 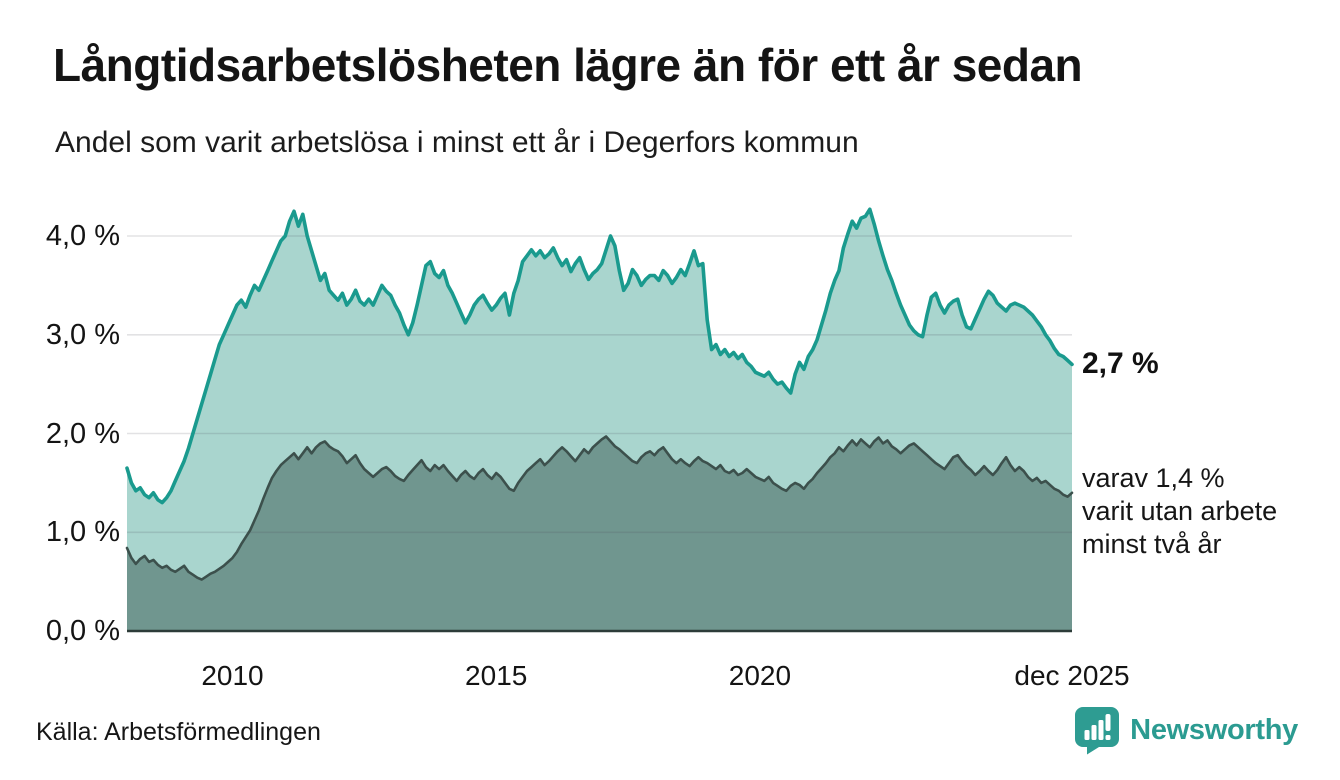 What do you see at coordinates (82, 631) in the screenshot?
I see `y-tick-label: 0,0 %` at bounding box center [82, 631].